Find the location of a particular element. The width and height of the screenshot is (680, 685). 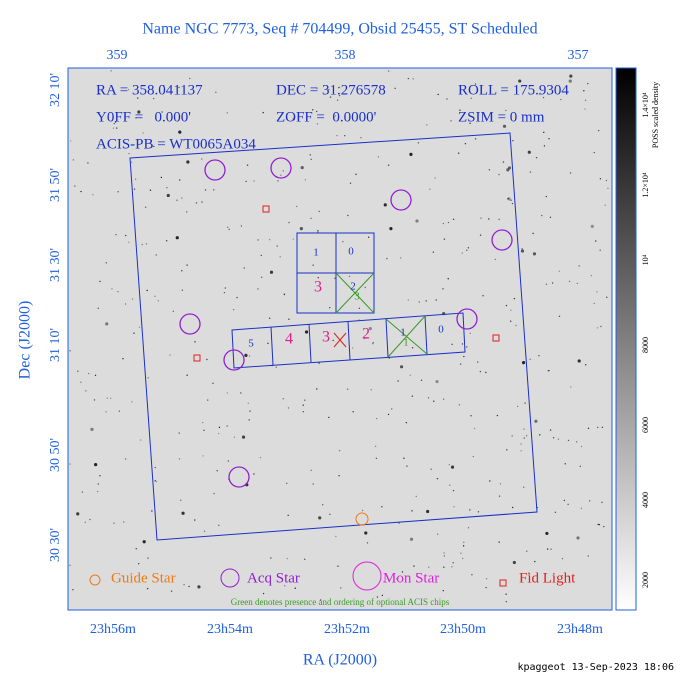

info: Y0FF = 0.000' is located at coordinates (143, 117).